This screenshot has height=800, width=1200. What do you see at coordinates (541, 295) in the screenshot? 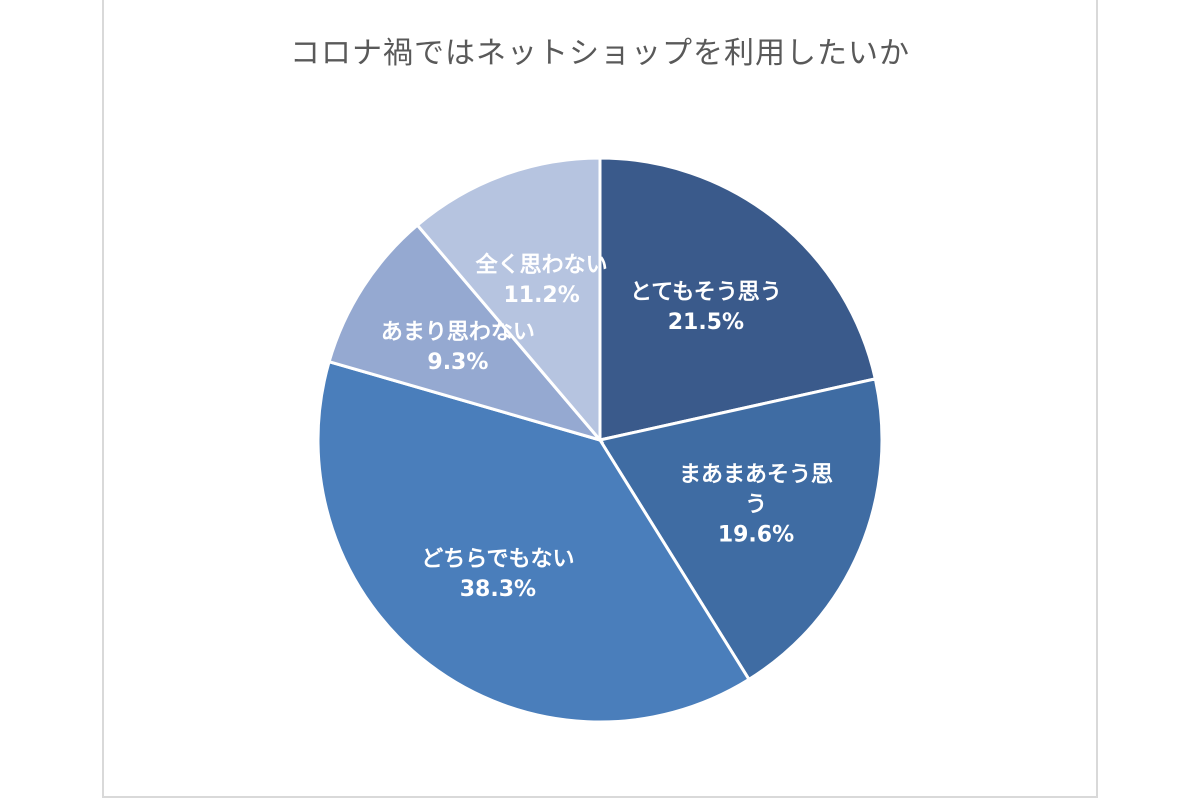
I see `slice-value-label-4: 11.2%` at bounding box center [541, 295].